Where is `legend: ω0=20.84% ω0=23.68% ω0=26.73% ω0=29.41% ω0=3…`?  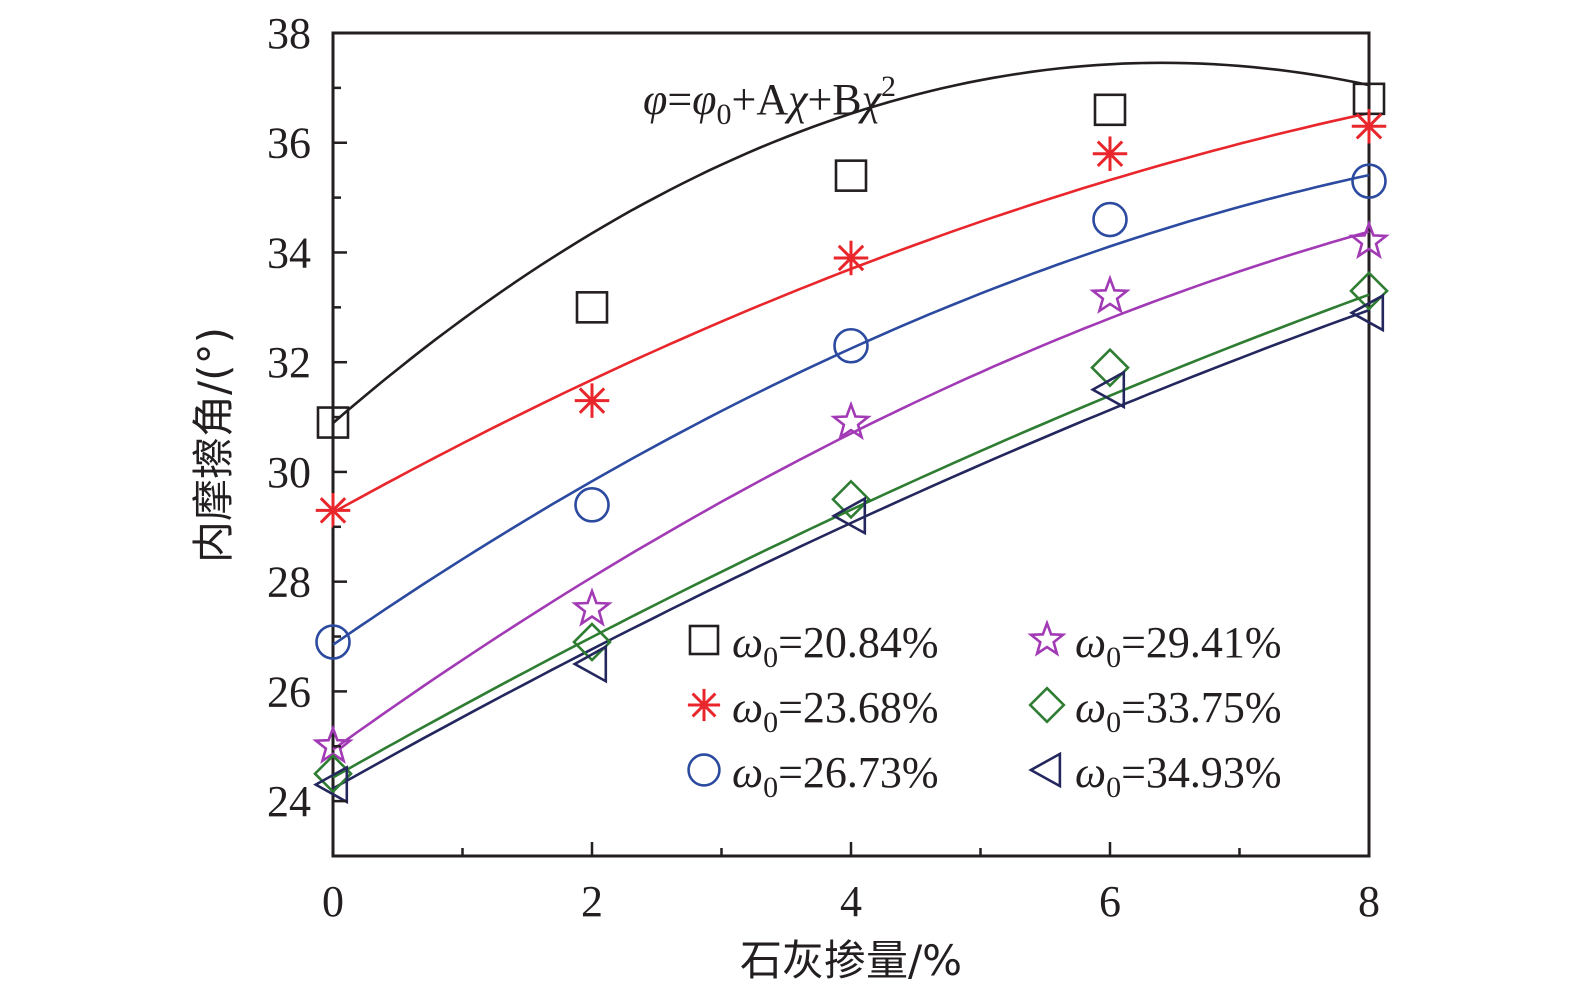 legend: ω0=20.84% ω0=23.68% ω0=26.73% ω0=29.41% ω0=3… is located at coordinates (984, 711).